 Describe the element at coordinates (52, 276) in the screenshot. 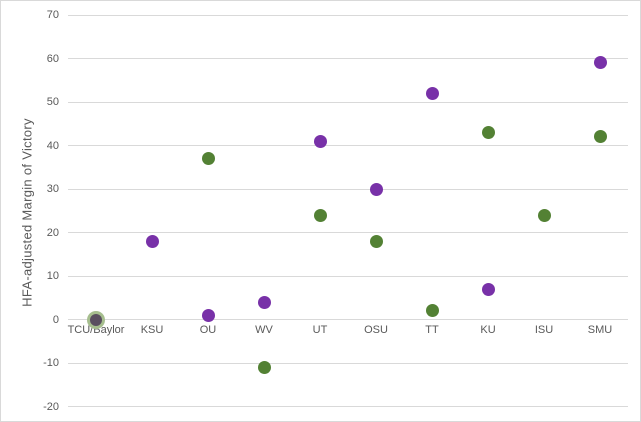

I see `y-tick-label: 10` at that location.